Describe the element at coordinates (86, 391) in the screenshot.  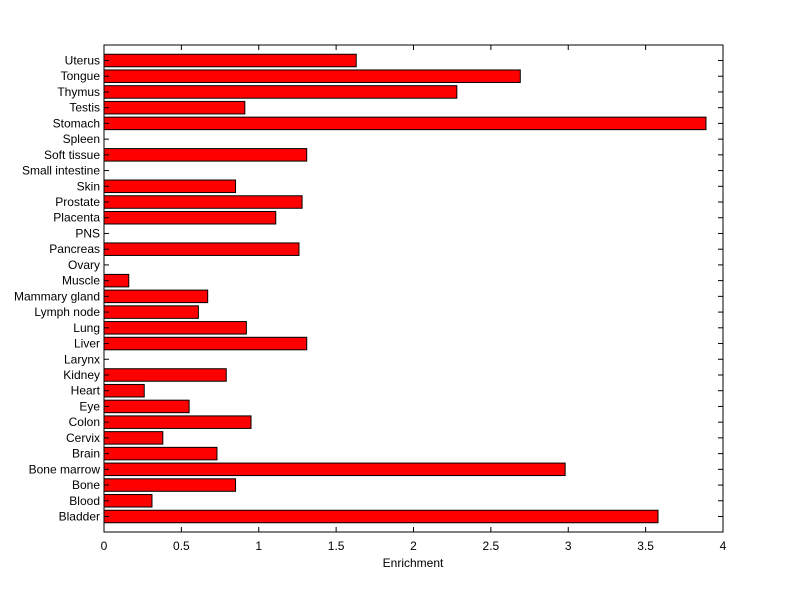
I see `y-tick-label-heart: Heart` at that location.